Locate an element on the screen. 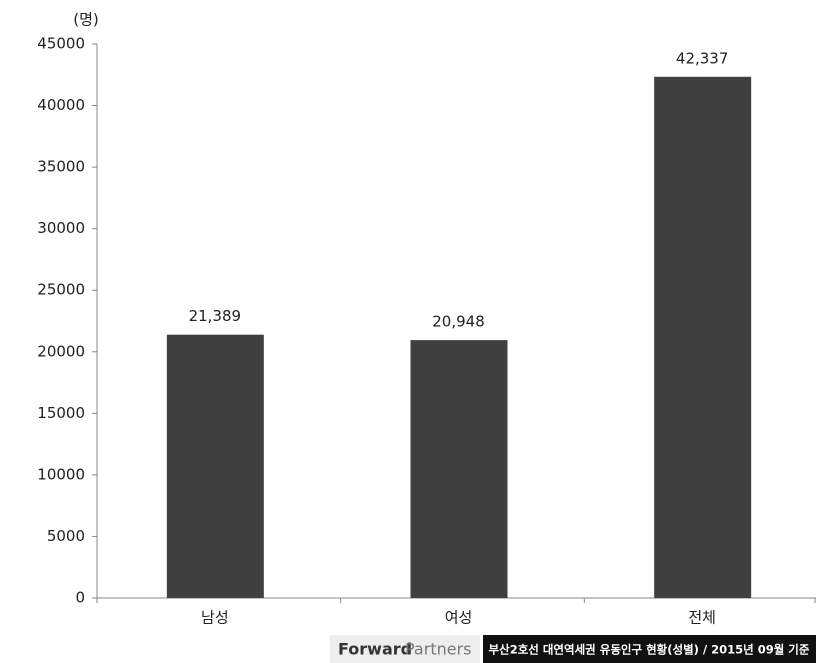 The width and height of the screenshot is (816, 663). y-tick-label: 15000 is located at coordinates (61, 413).